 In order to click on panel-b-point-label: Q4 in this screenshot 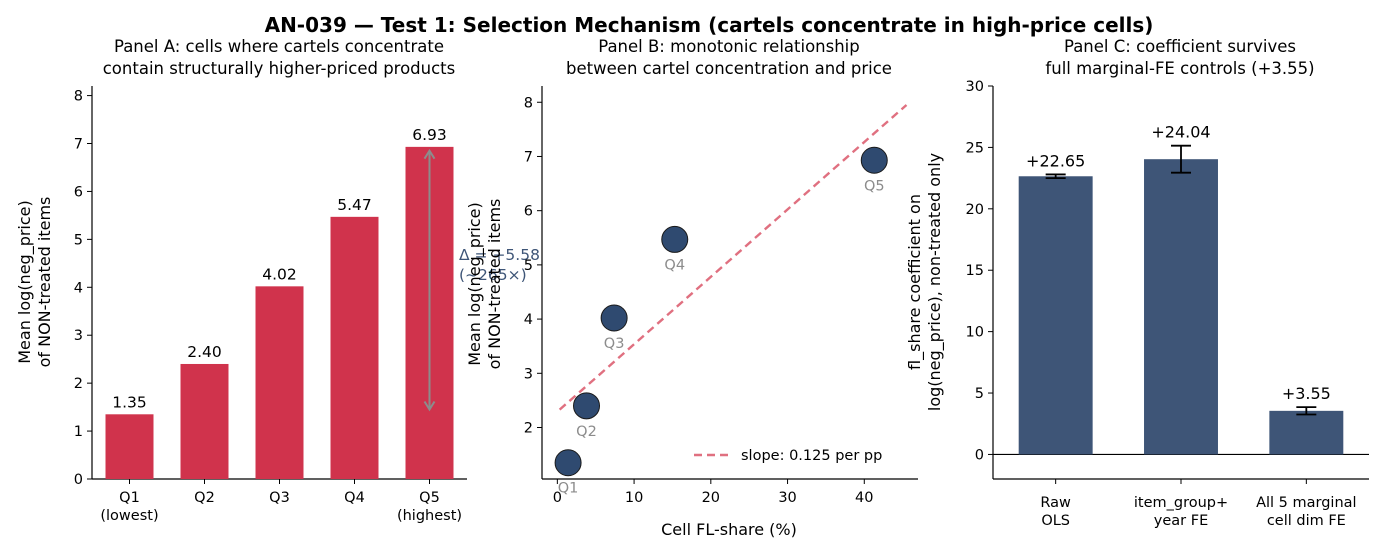, I will do `click(674, 265)`.